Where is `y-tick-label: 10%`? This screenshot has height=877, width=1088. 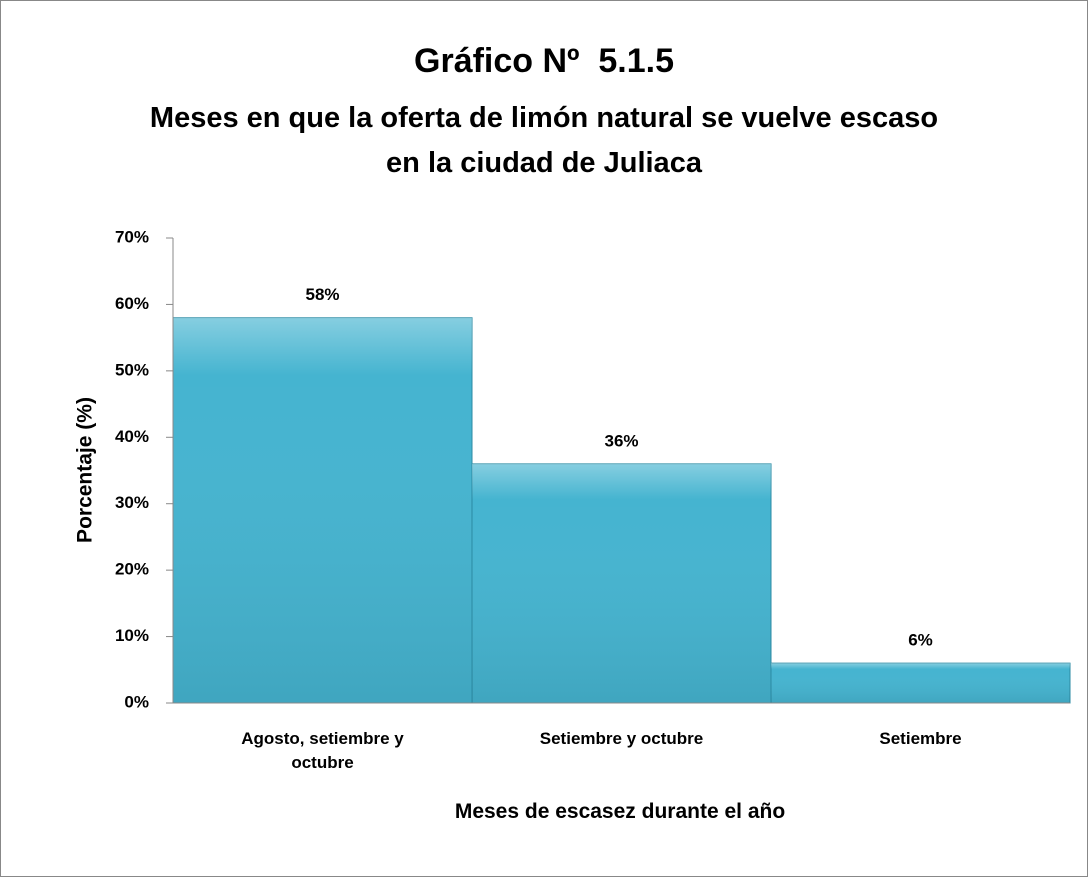
y-tick-label: 10% is located at coordinates (132, 635).